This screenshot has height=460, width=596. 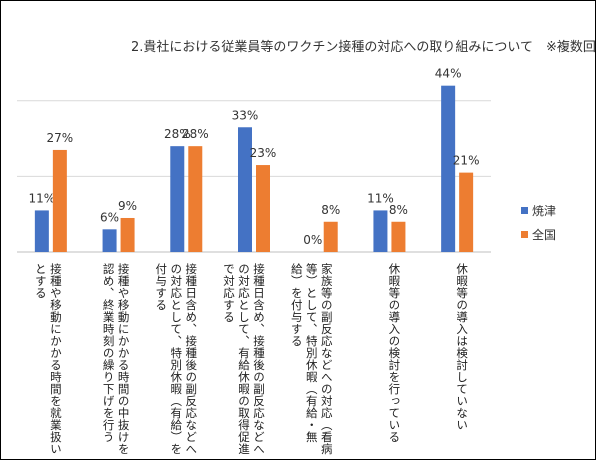 What do you see at coordinates (398, 210) in the screenshot?
I see `data-label-national-5: 8%` at bounding box center [398, 210].